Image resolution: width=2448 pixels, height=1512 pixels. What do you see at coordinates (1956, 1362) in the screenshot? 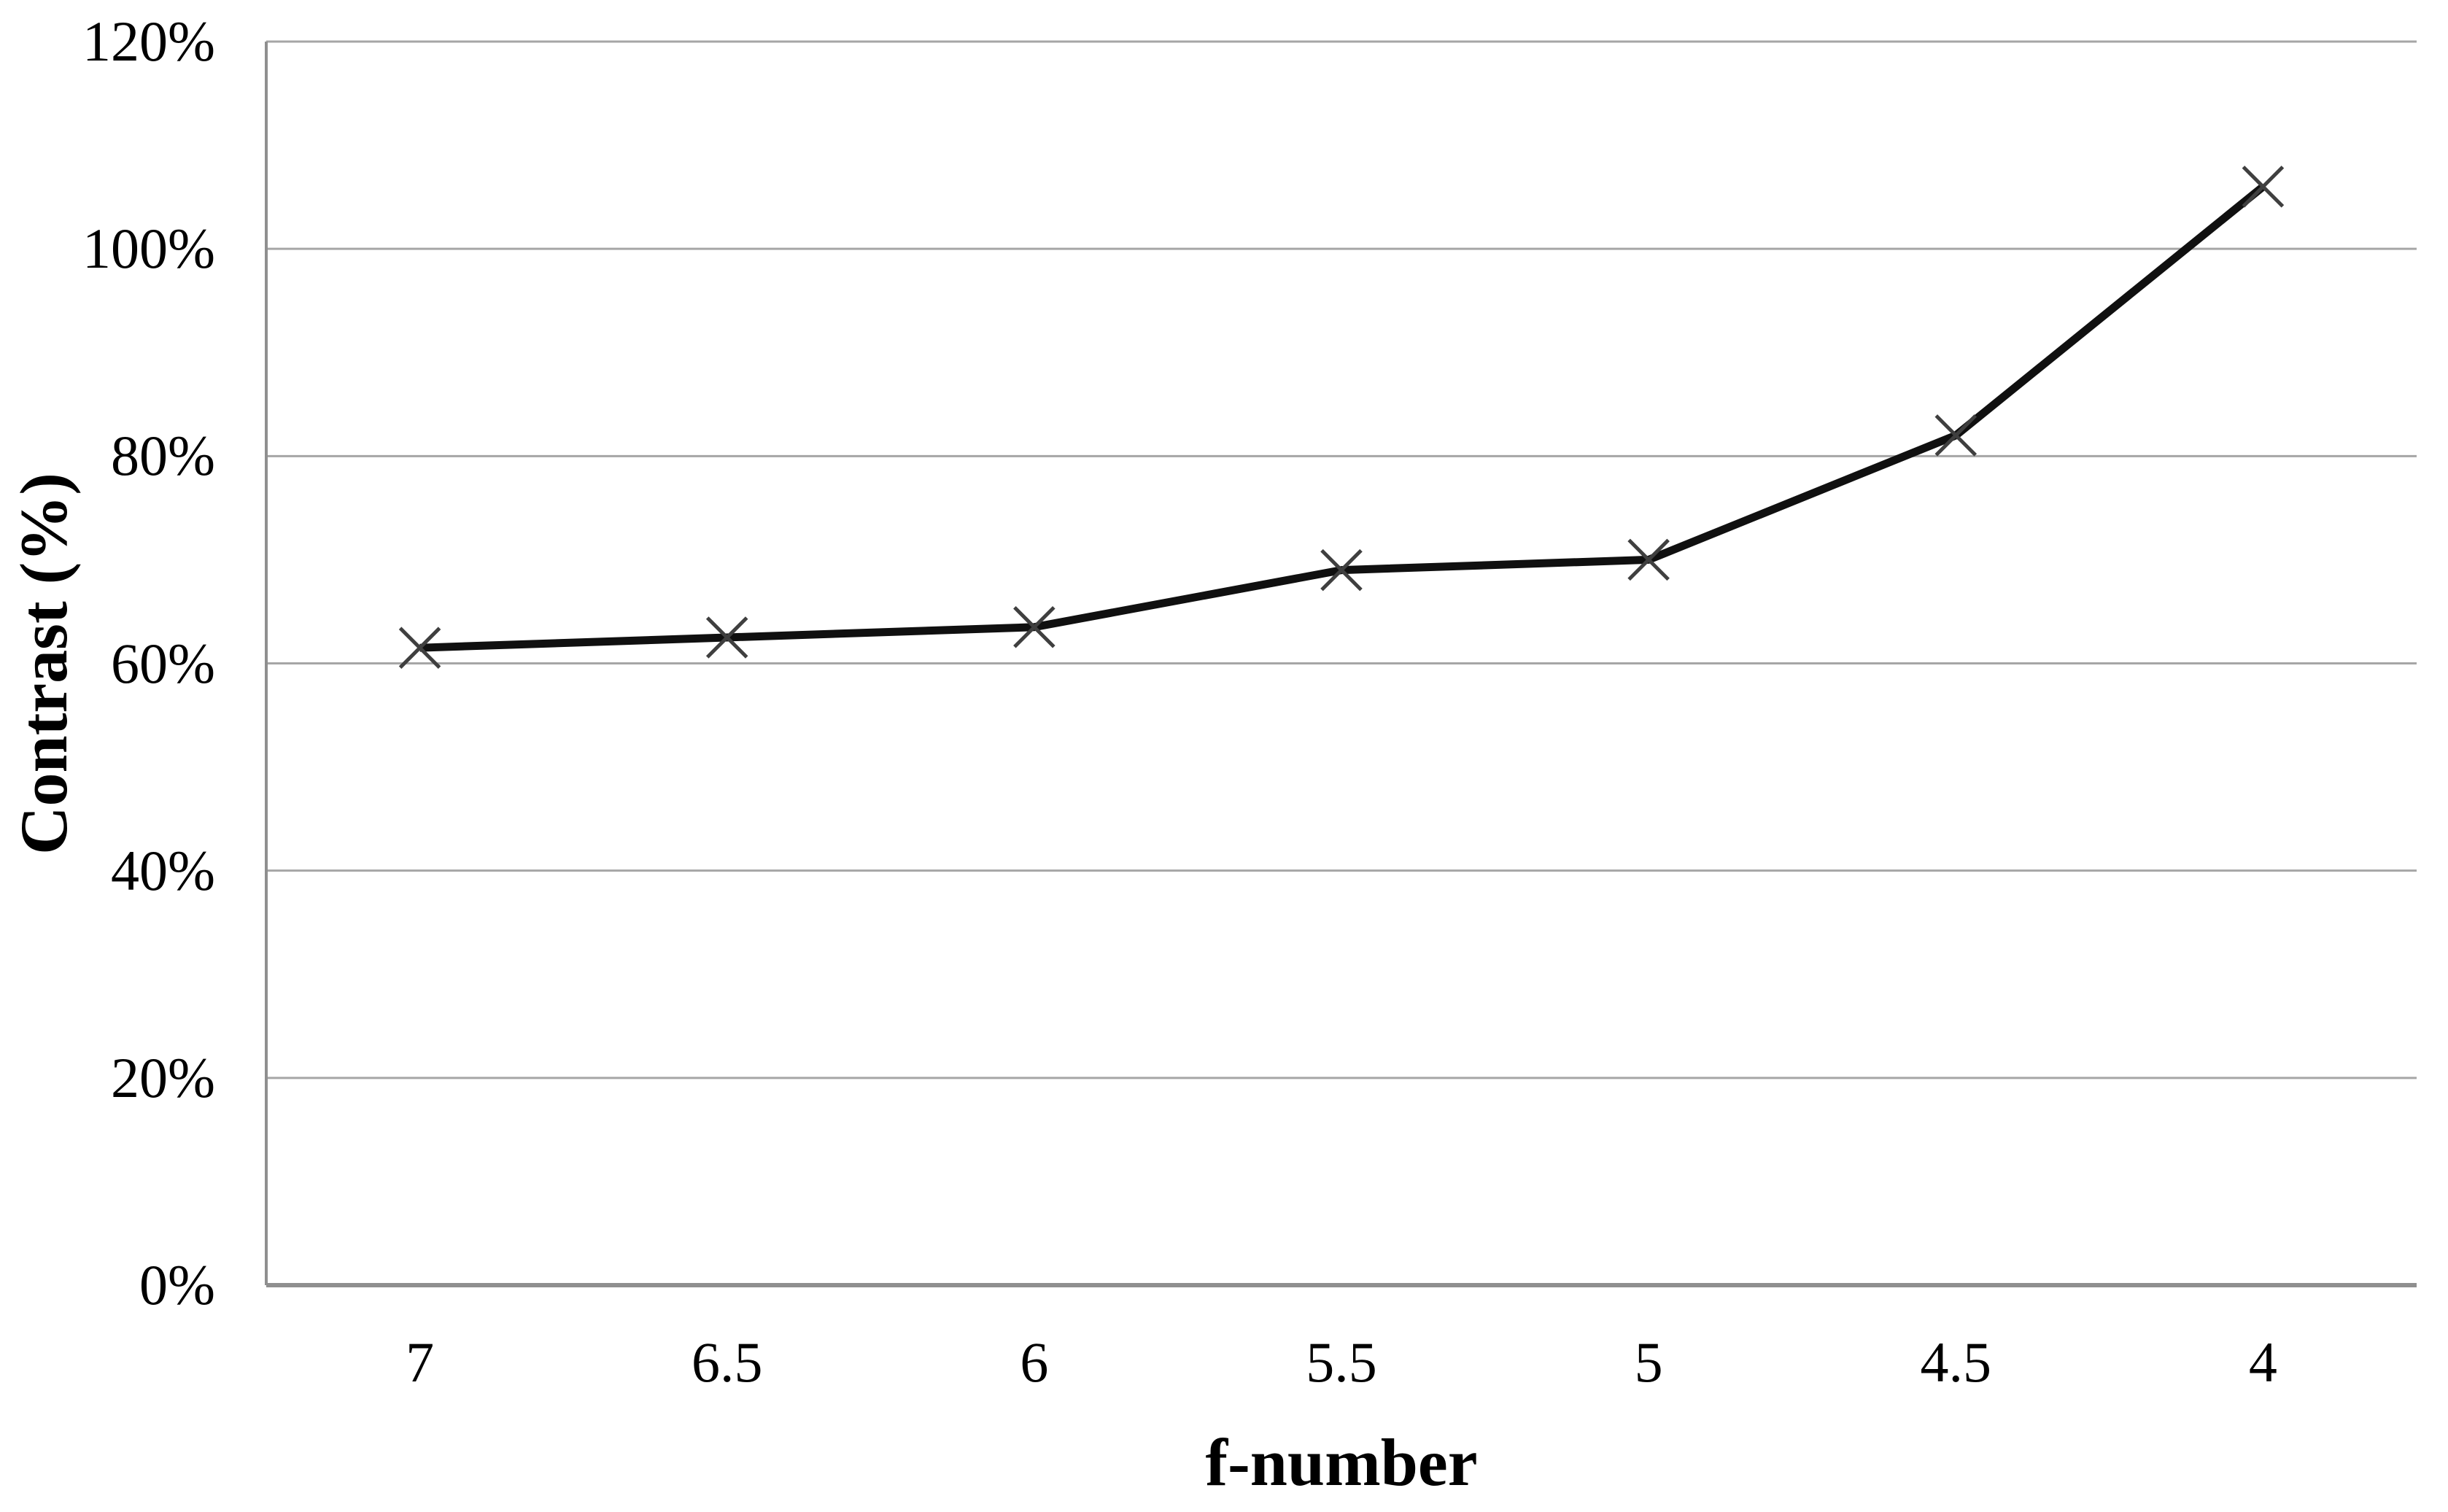
I see `x-tick-label: 4.5` at bounding box center [1956, 1362].